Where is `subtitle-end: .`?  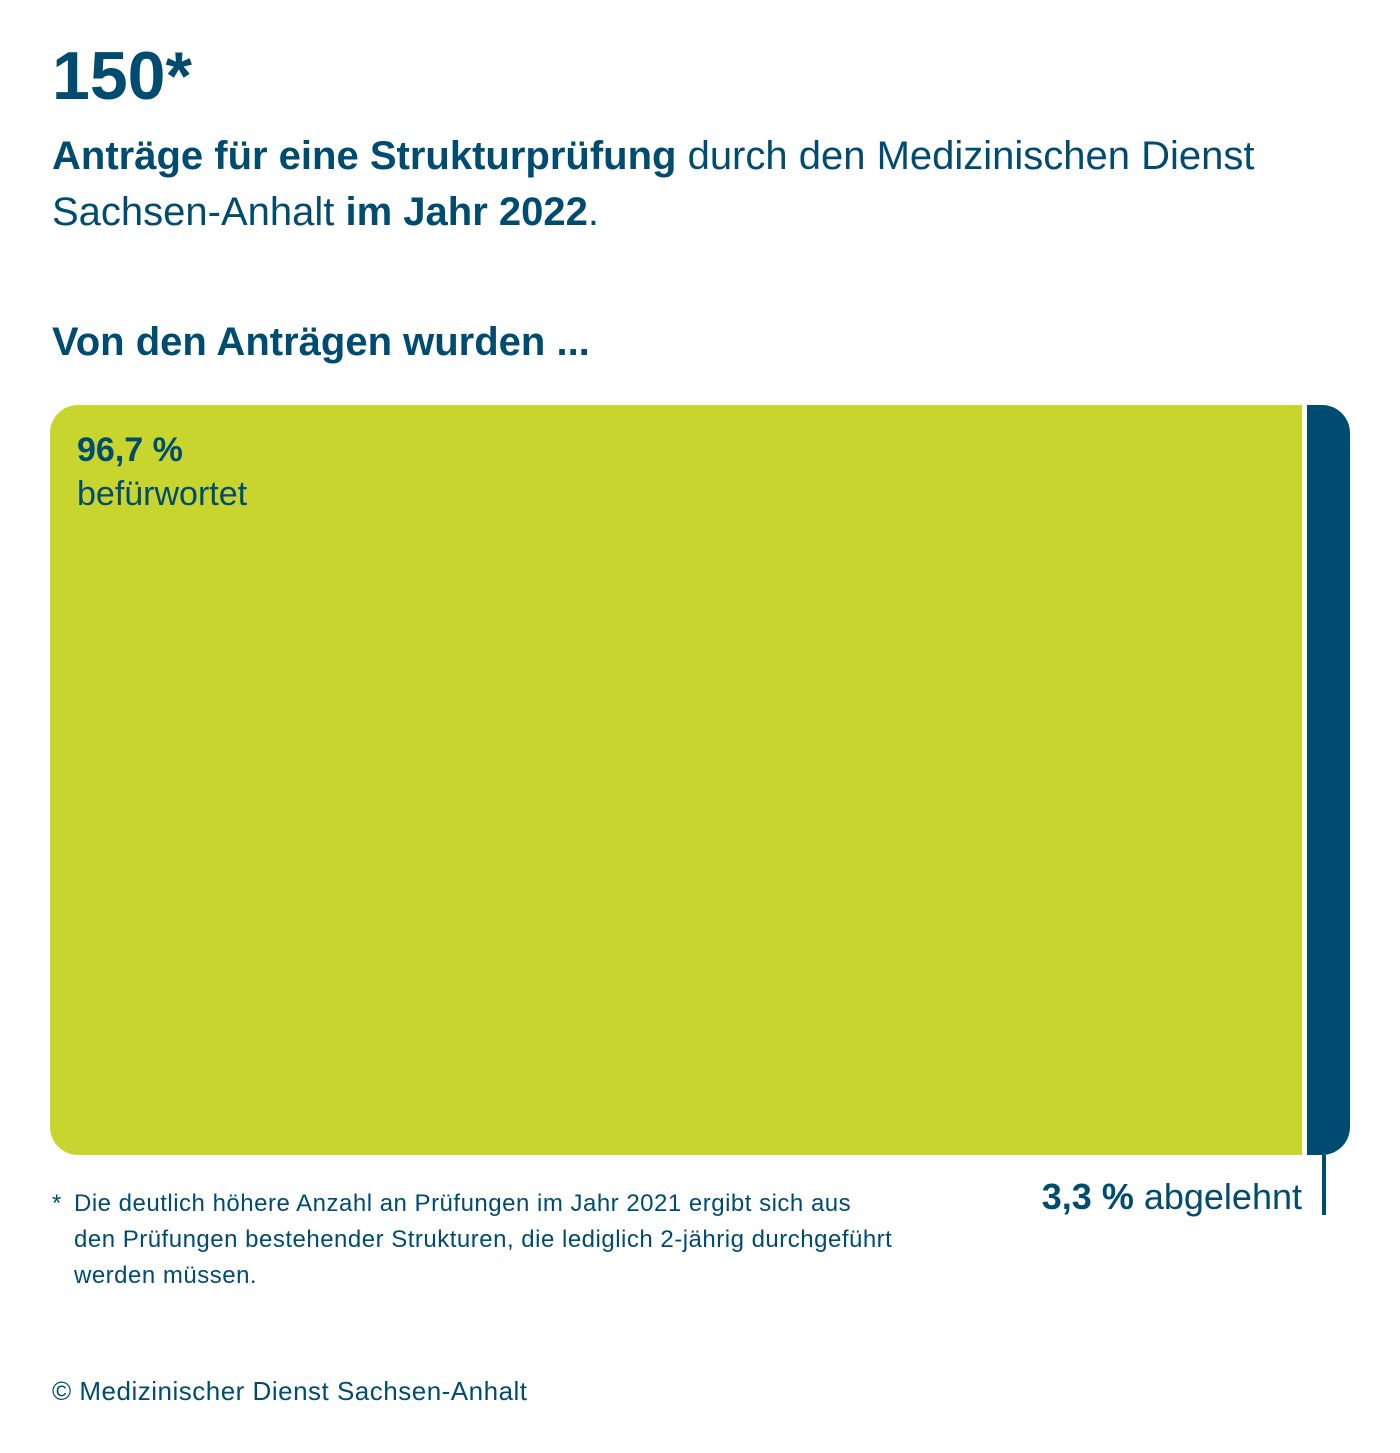
subtitle-end: . is located at coordinates (593, 212).